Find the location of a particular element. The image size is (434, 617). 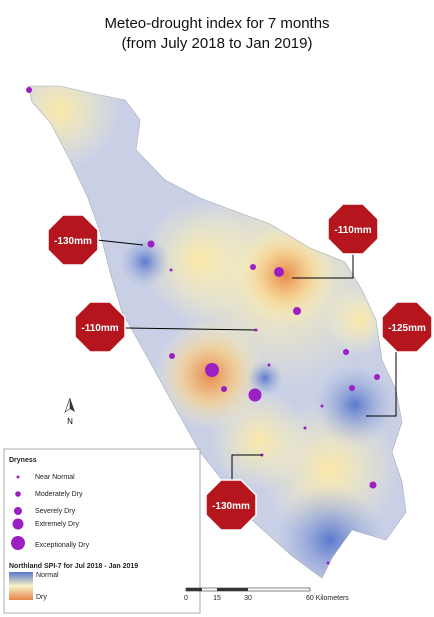

callout: -125mm is located at coordinates (407, 327).